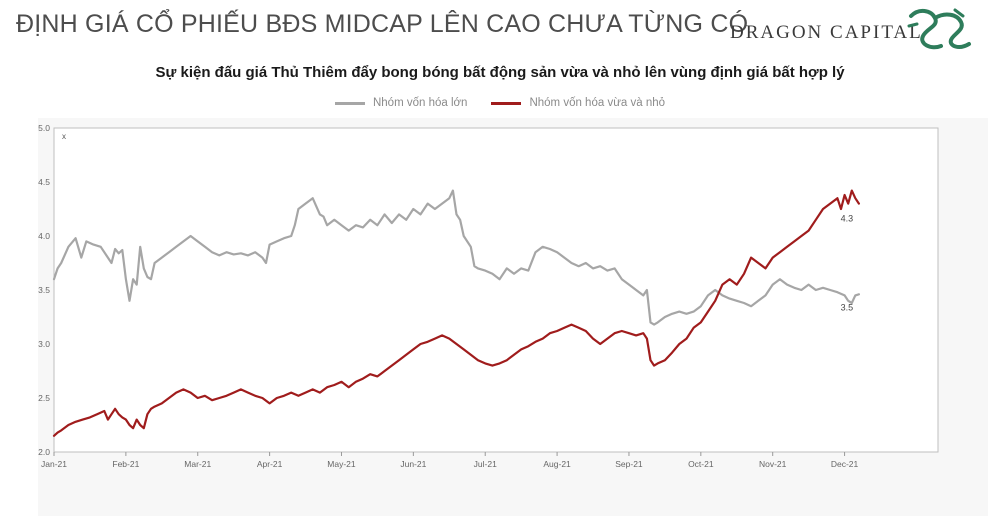  Describe the element at coordinates (341, 464) in the screenshot. I see `x-tick-label: May-21` at that location.